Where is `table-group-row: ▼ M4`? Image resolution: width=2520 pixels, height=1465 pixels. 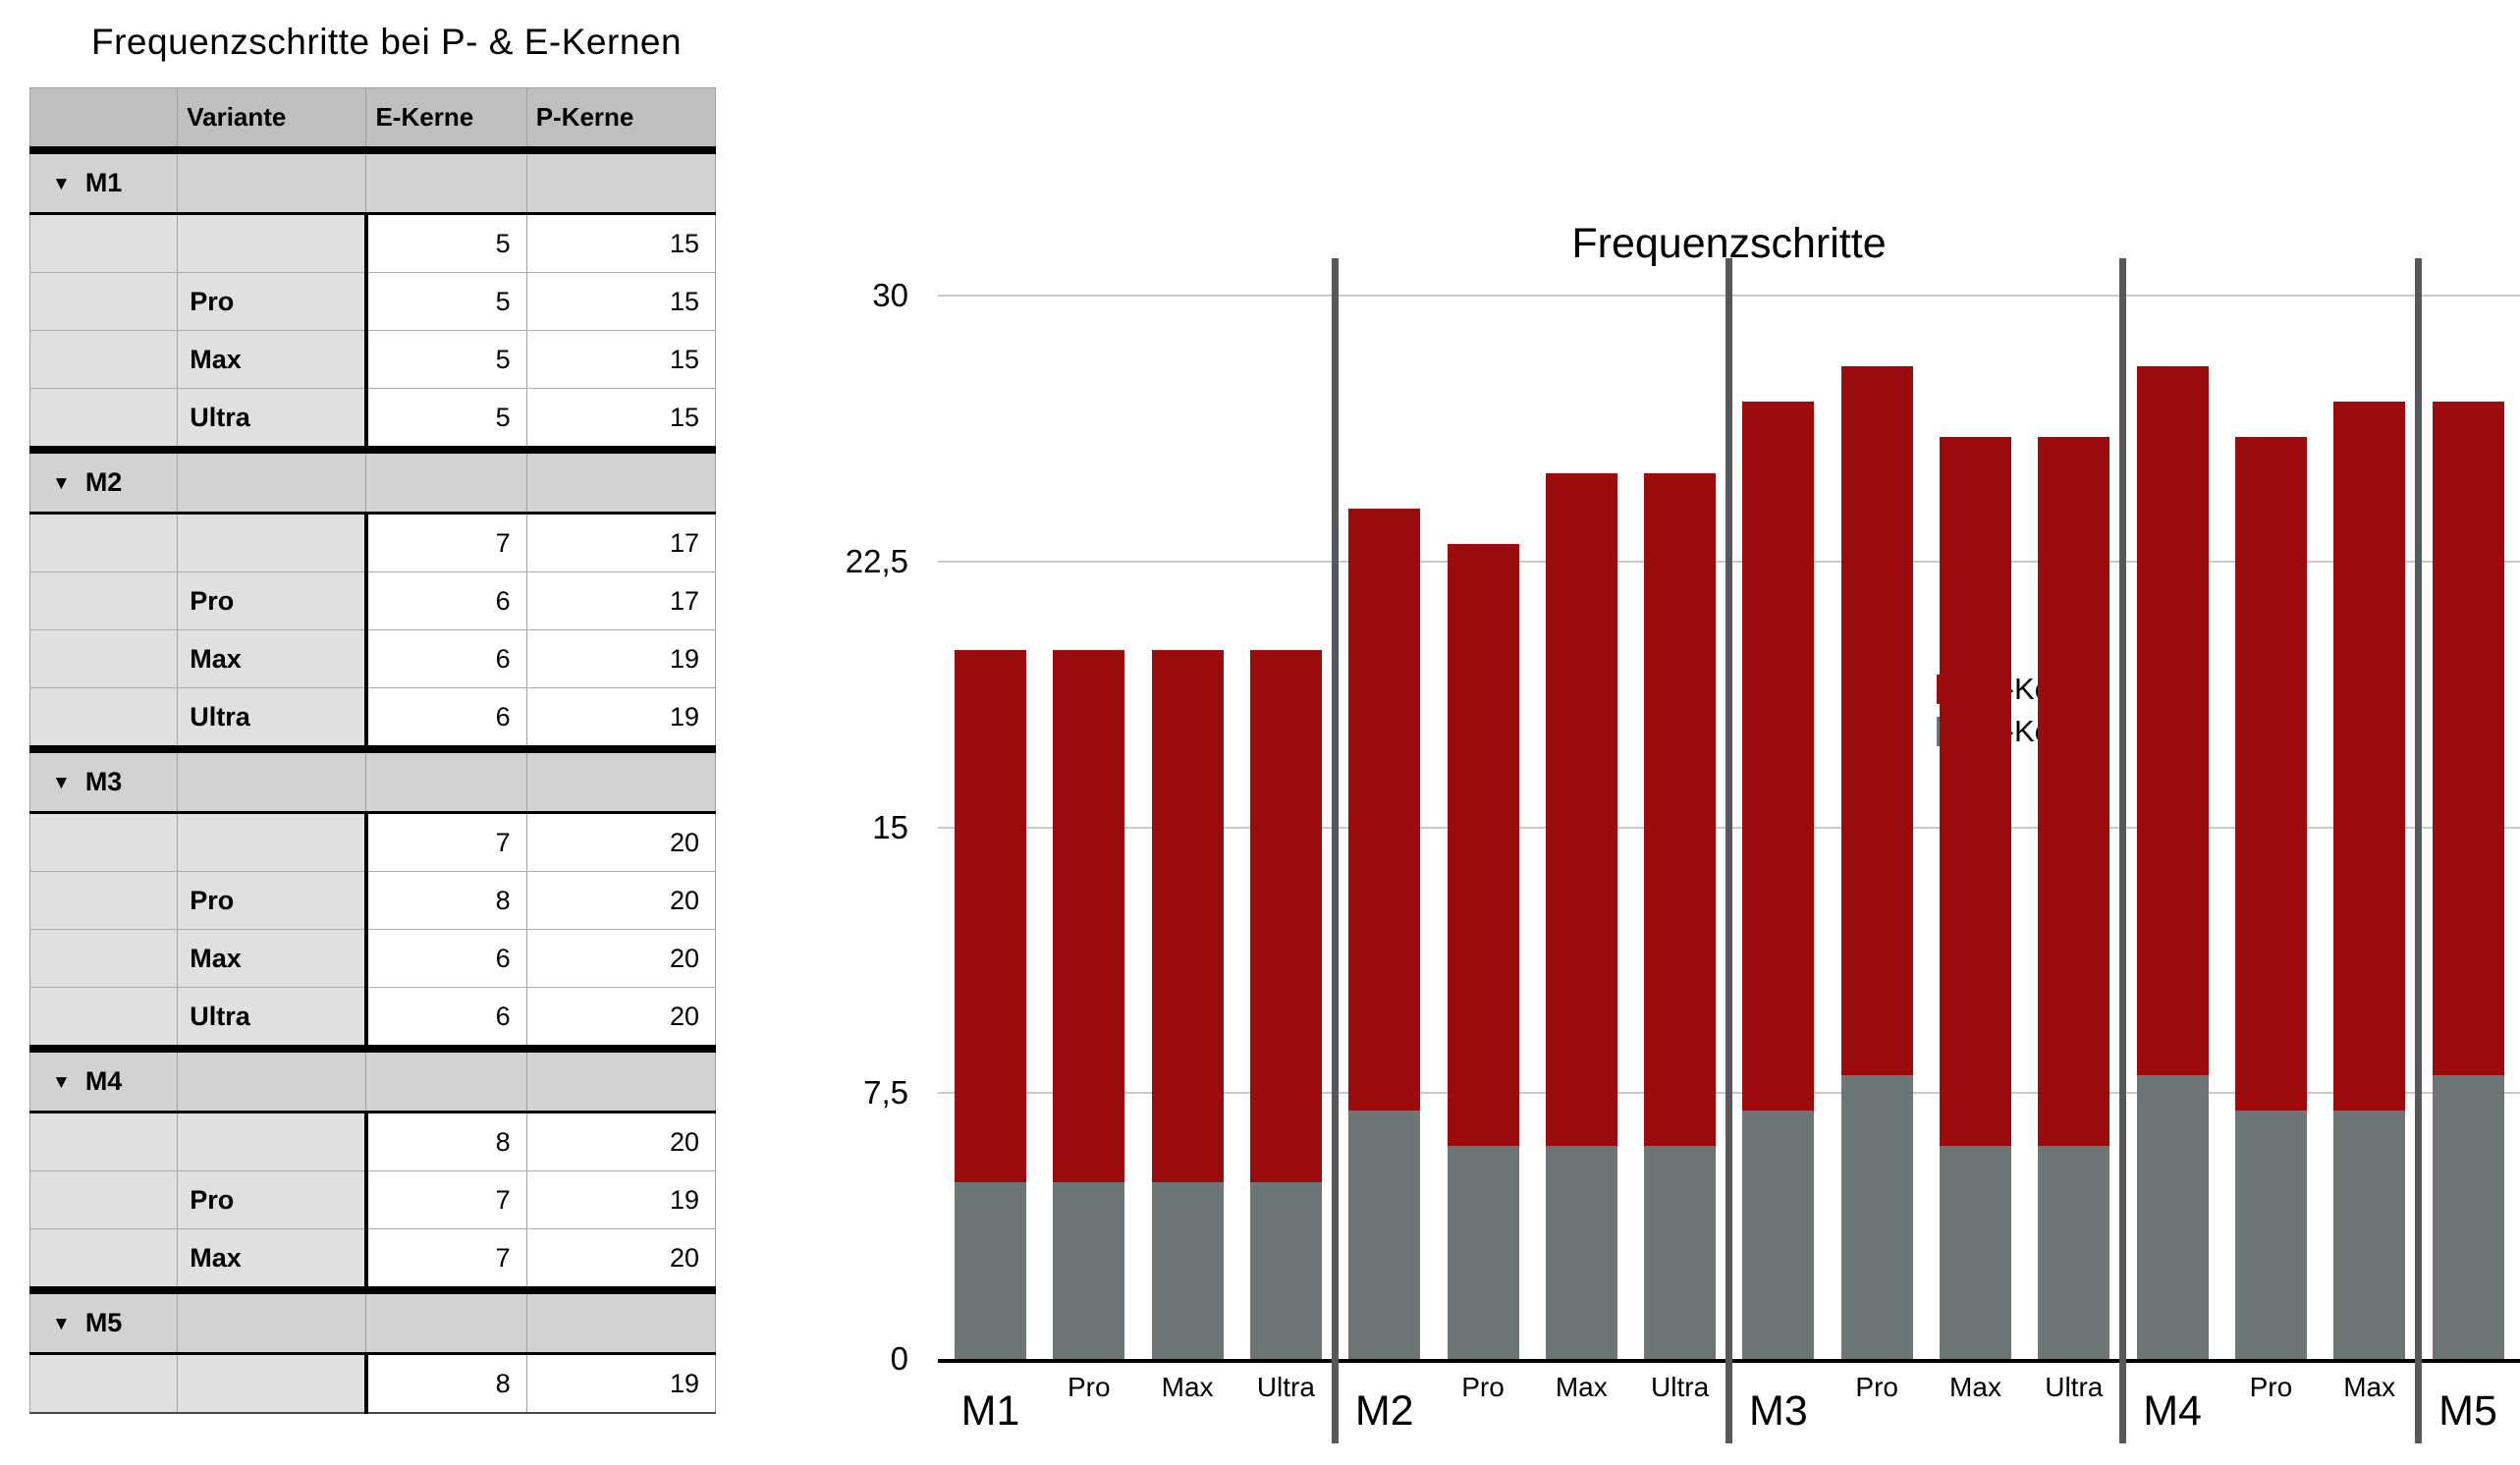
table-group-row: ▼ M4 is located at coordinates (373, 1079).